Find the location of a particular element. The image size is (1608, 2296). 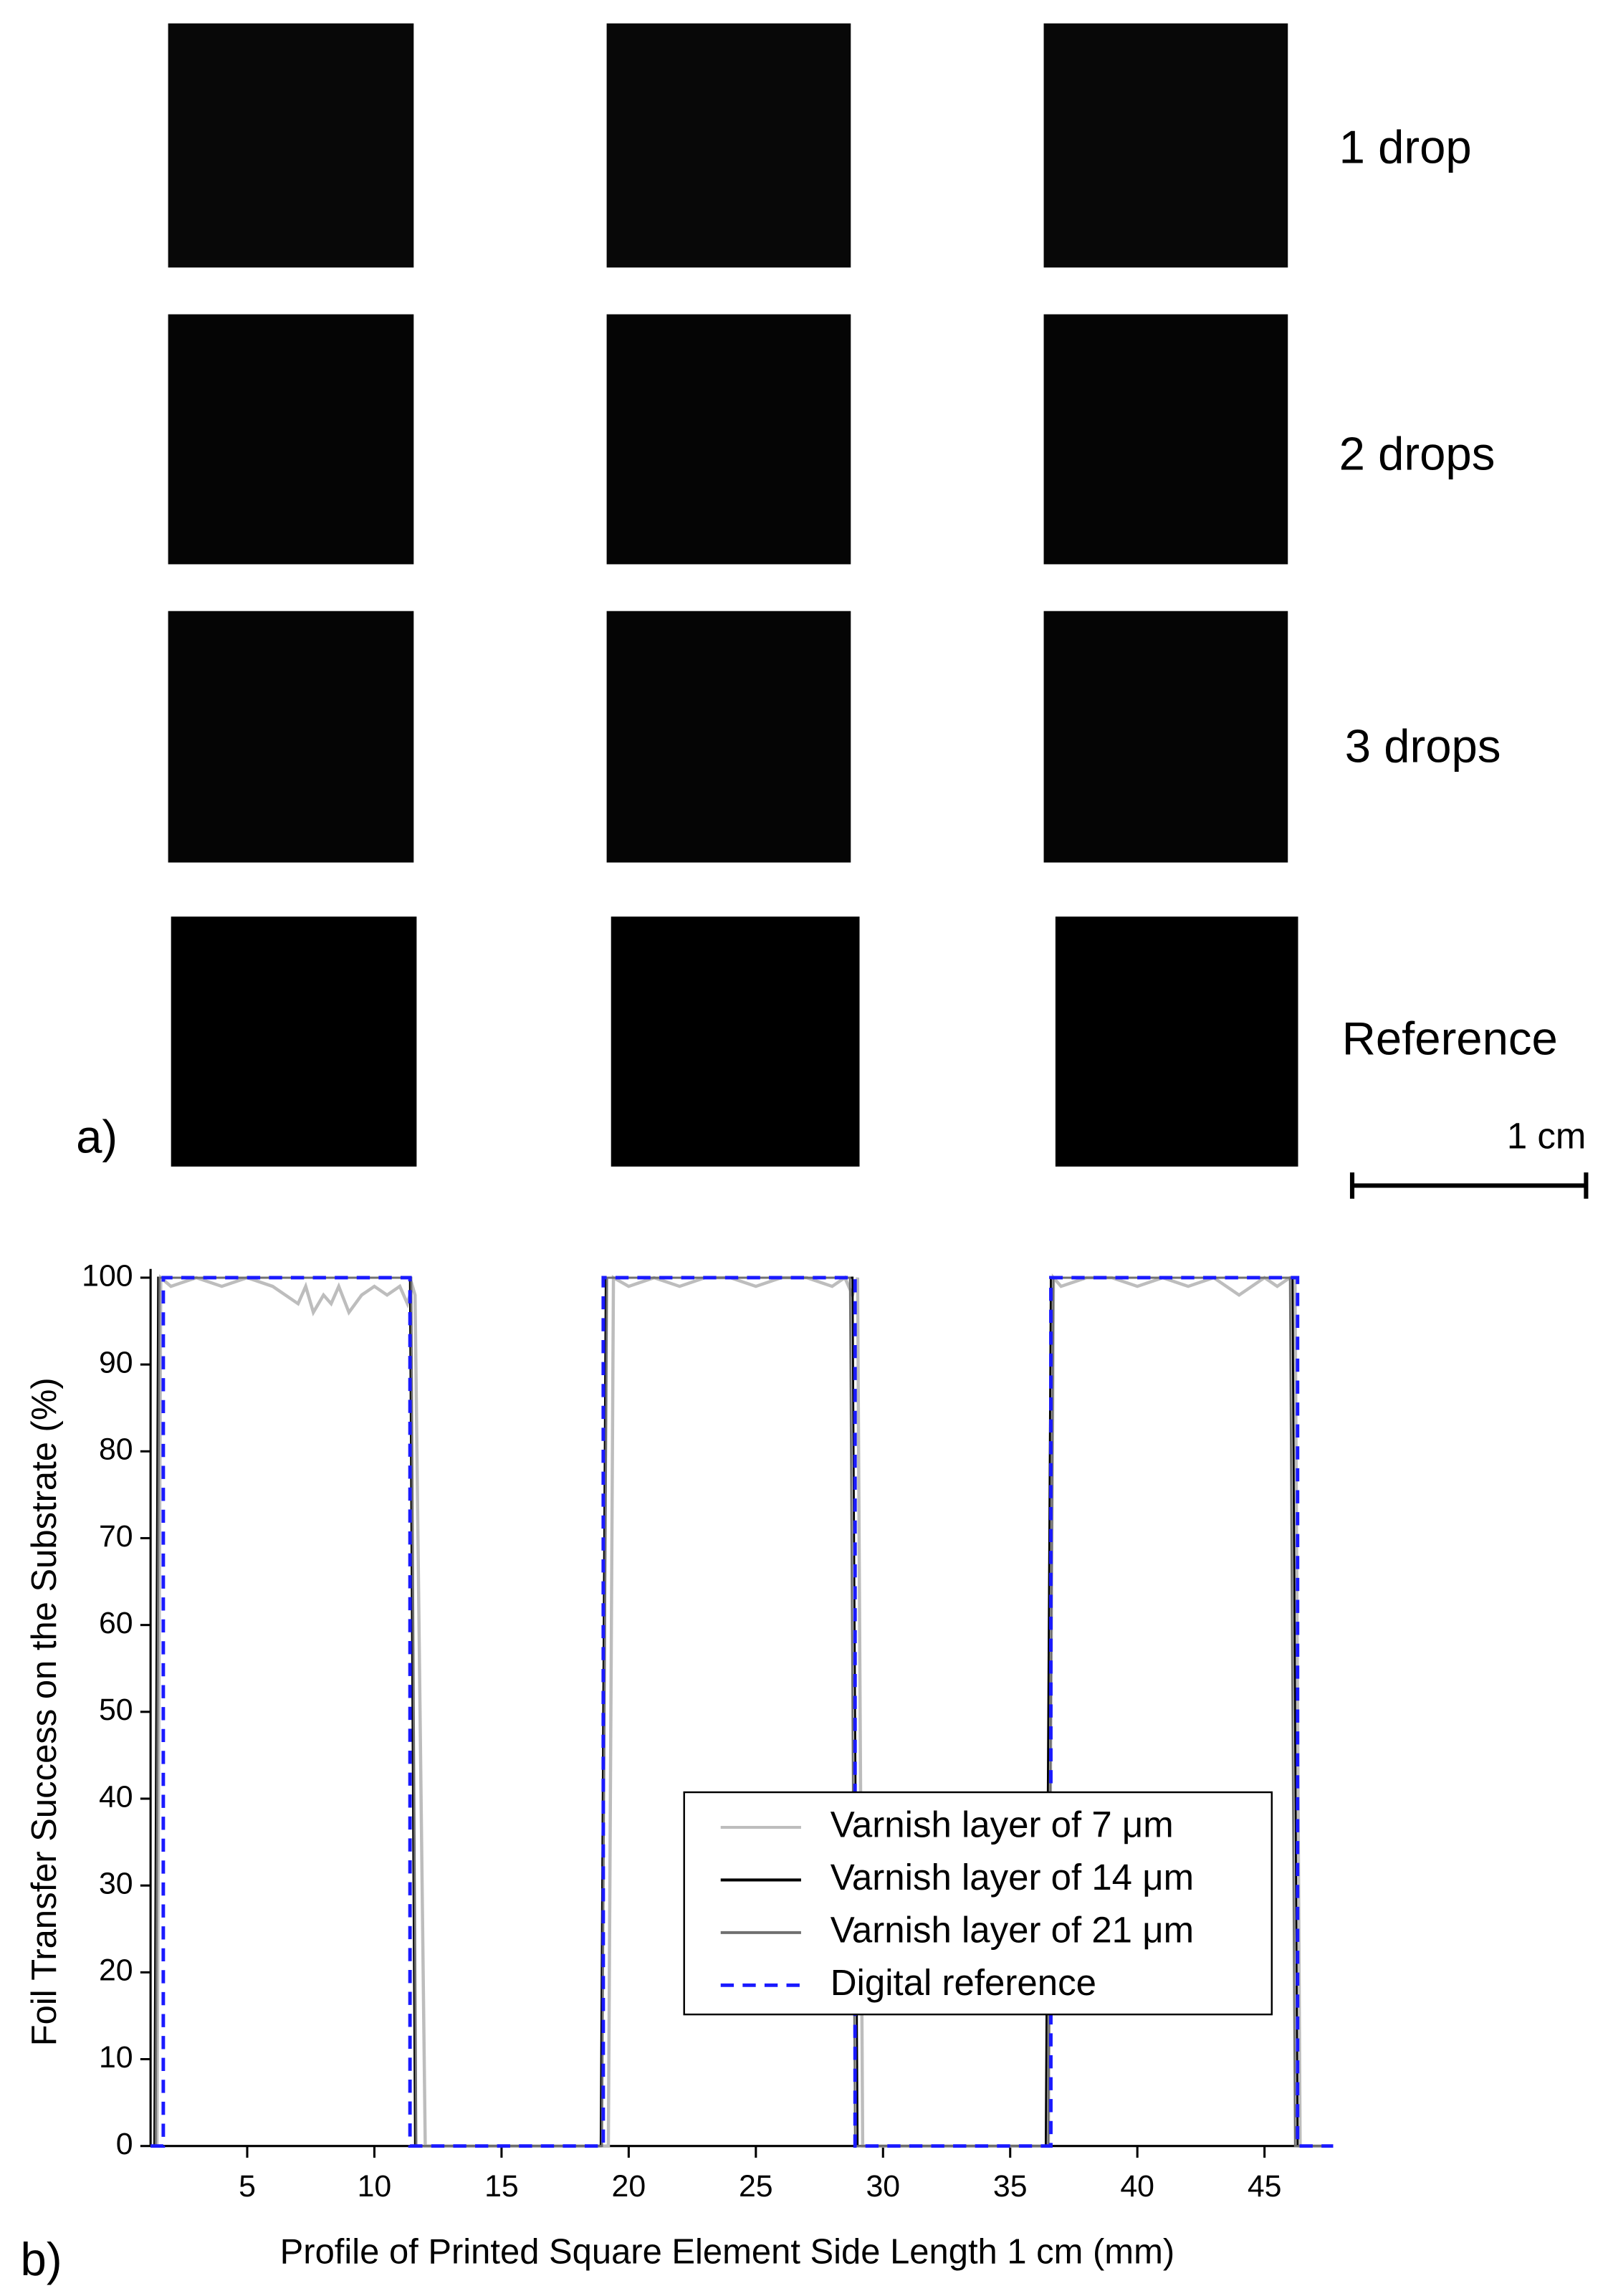

y-tick-label: 70 is located at coordinates (116, 1536).